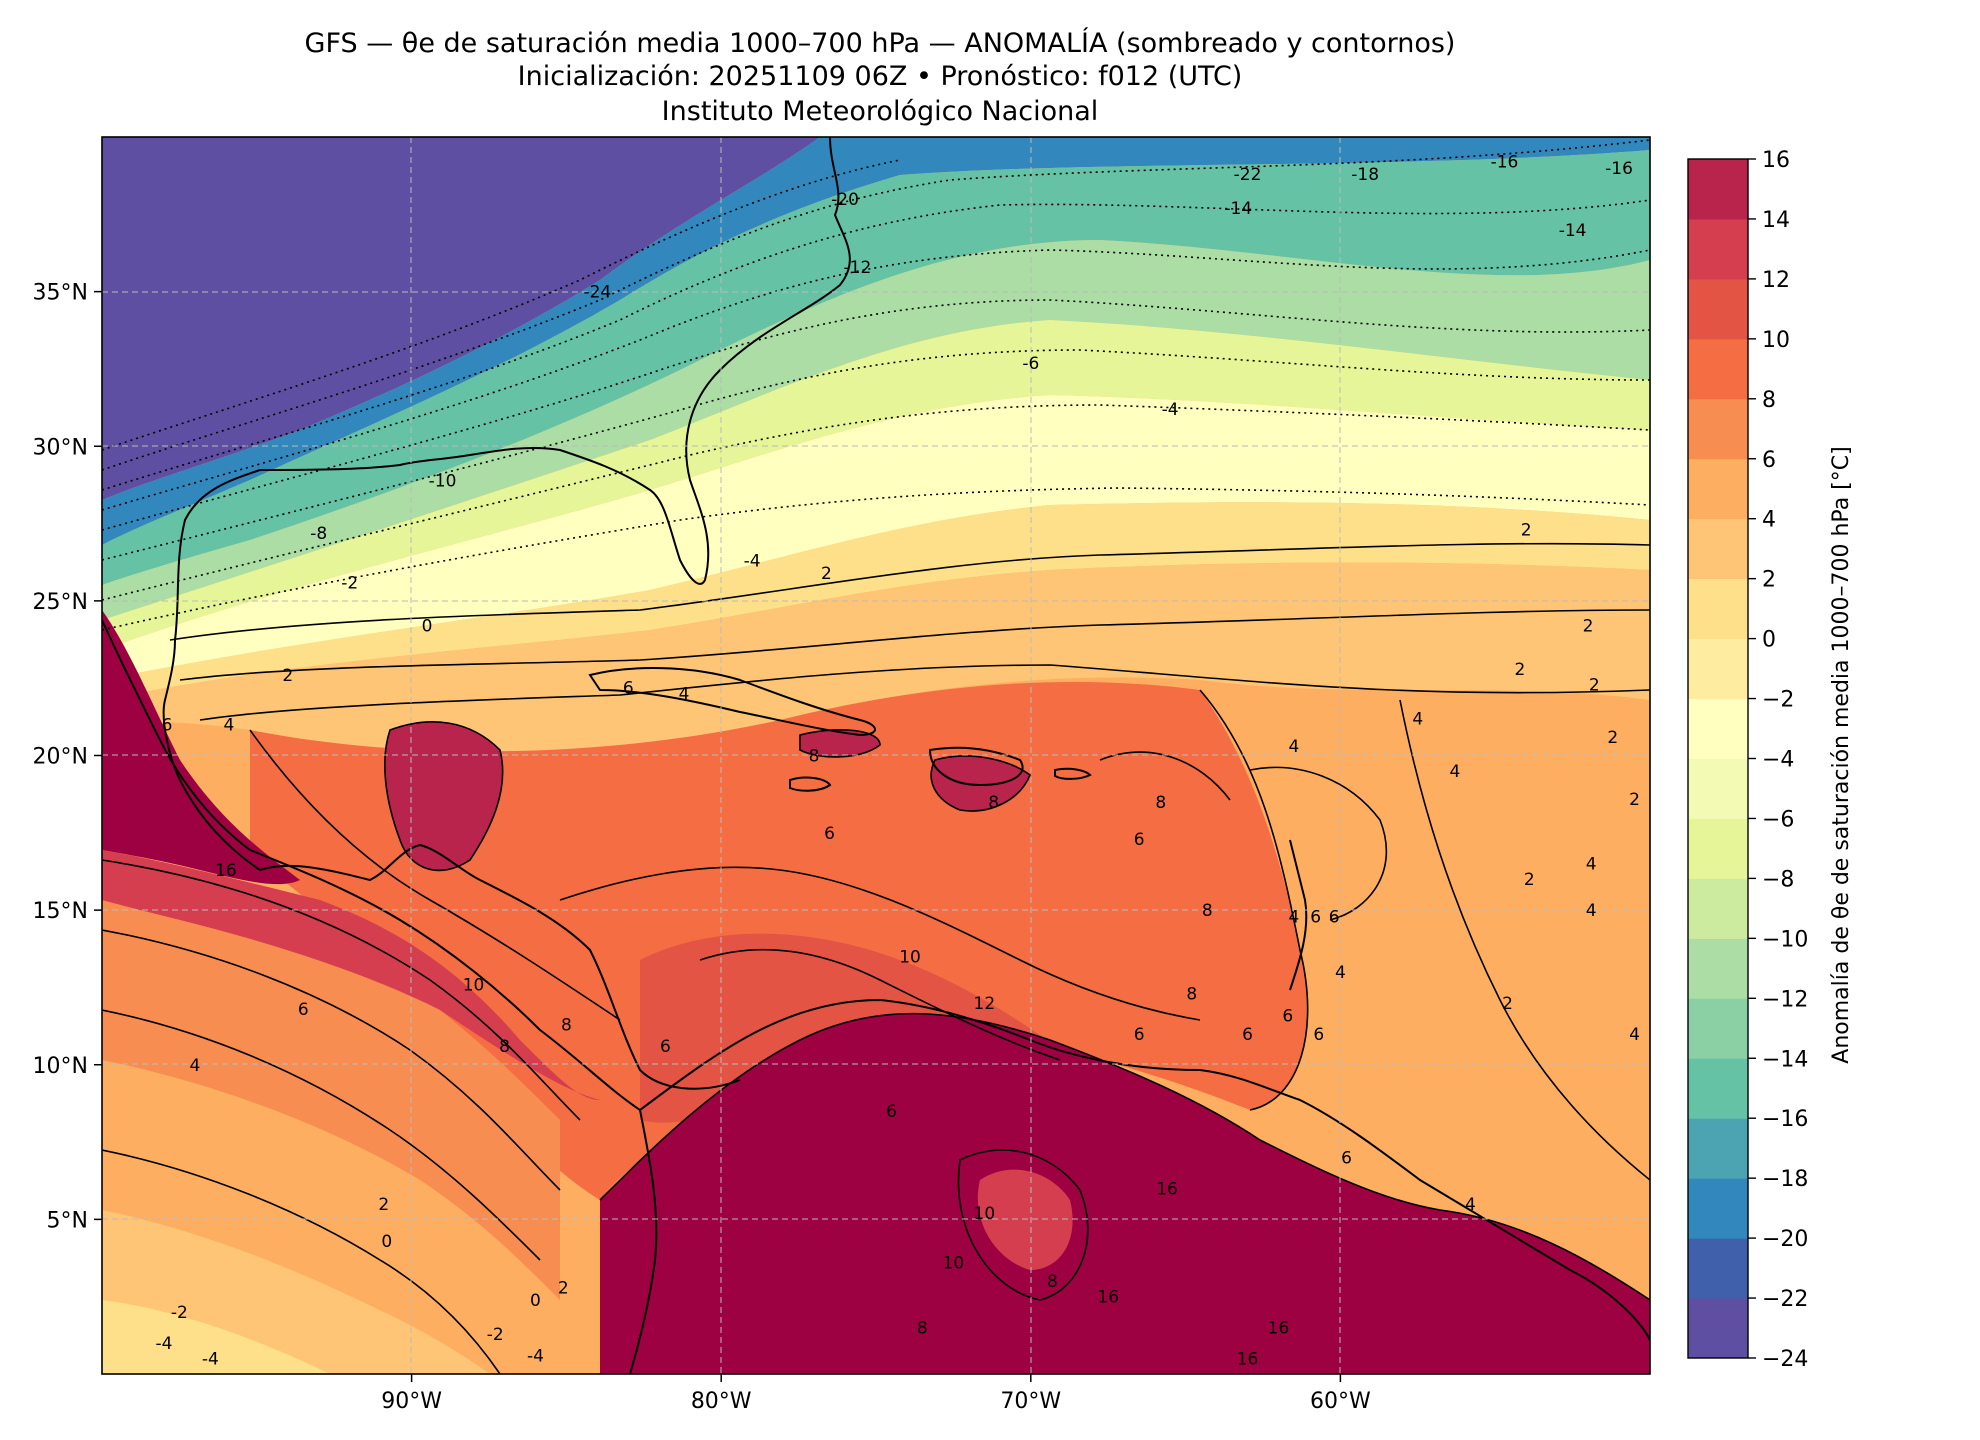 The width and height of the screenshot is (1980, 1440). I want to click on colorbar-tick-label: 8, so click(1769, 400).